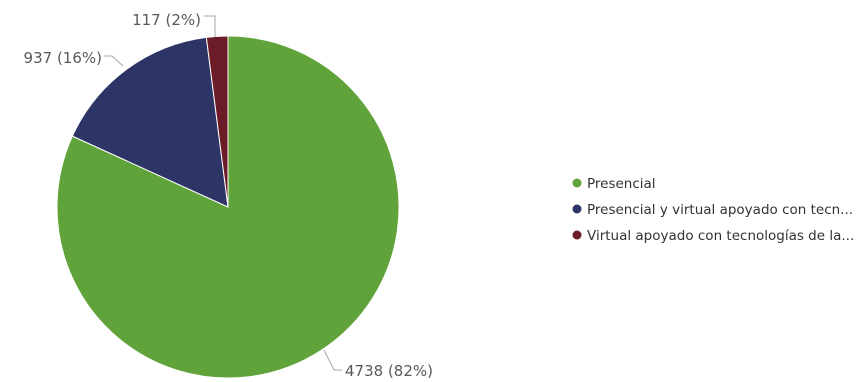  Describe the element at coordinates (114, 61) in the screenshot. I see `leader-line-presencial-y-virtual` at that location.